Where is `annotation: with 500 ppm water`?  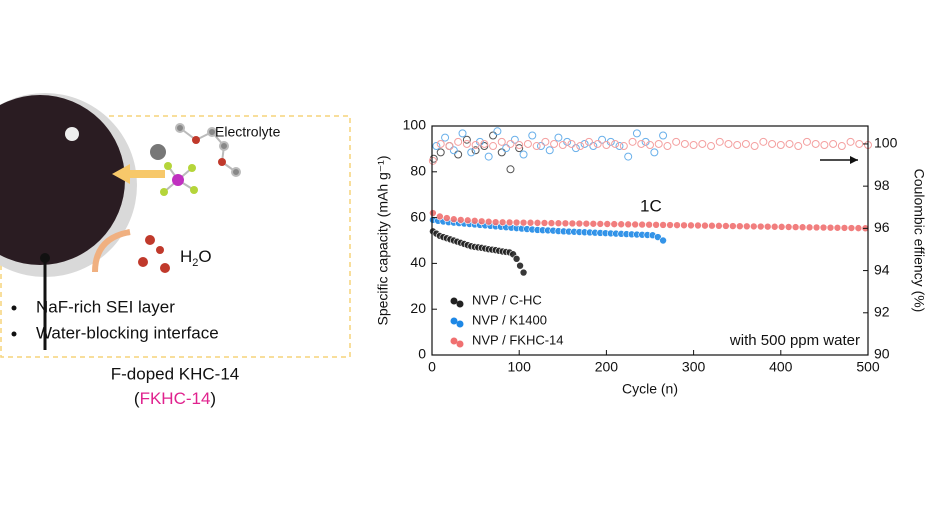 annotation: with 500 ppm water is located at coordinates (794, 340).